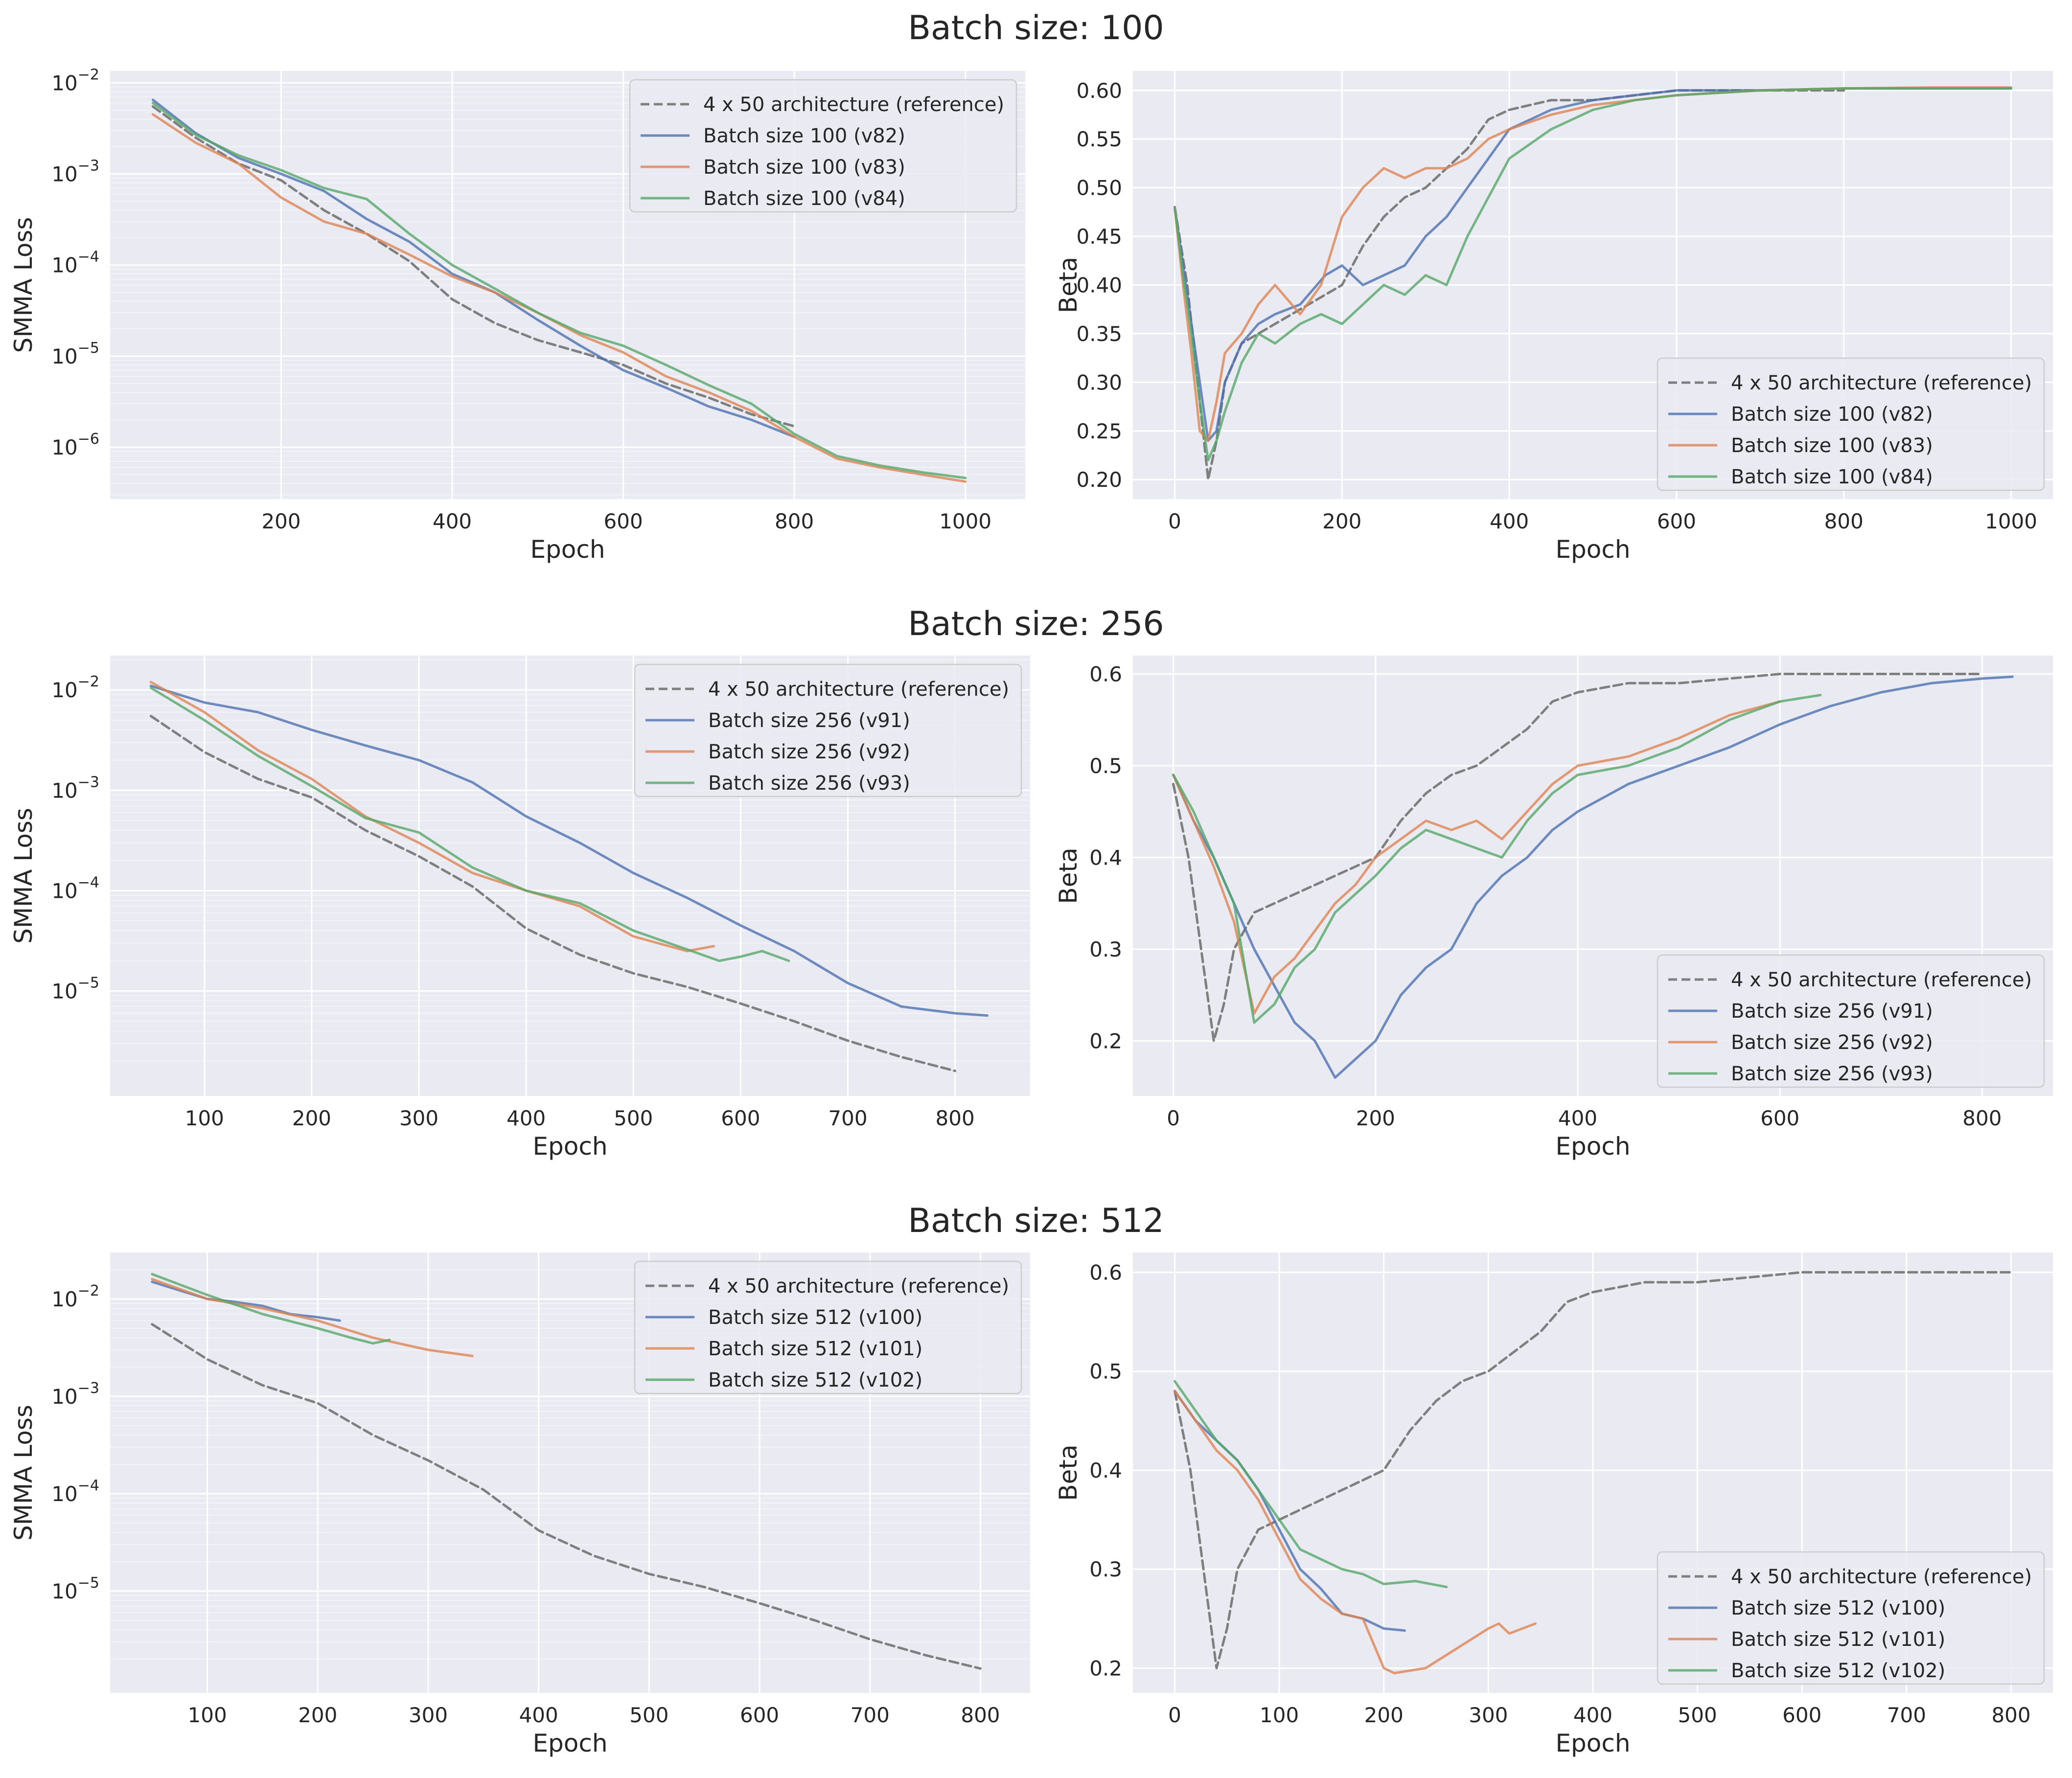  I want to click on y-tick-label: 0.45, so click(1099, 237).